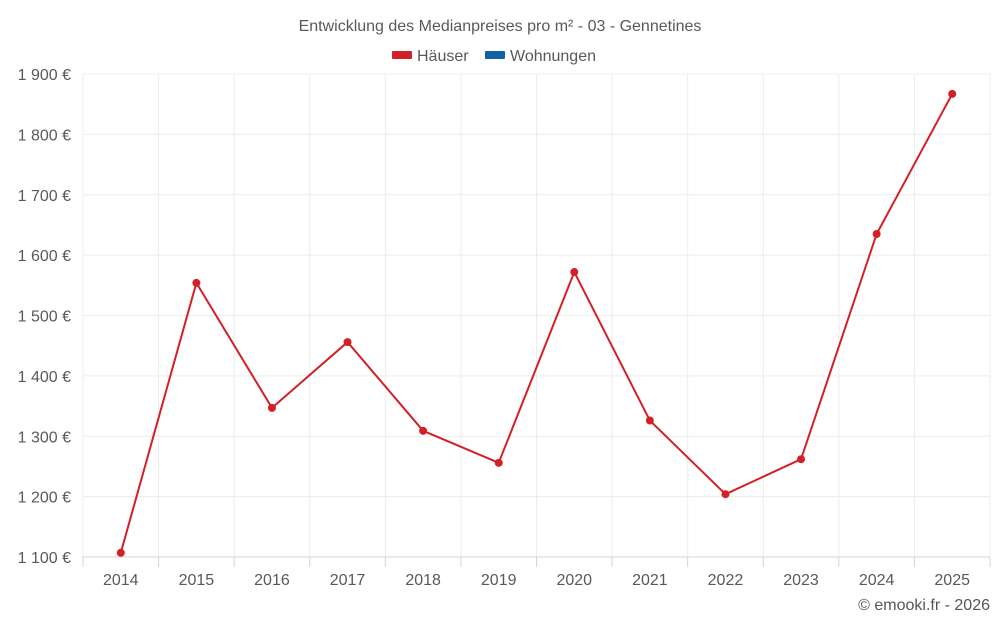  I want to click on data-point-2018, so click(423, 430).